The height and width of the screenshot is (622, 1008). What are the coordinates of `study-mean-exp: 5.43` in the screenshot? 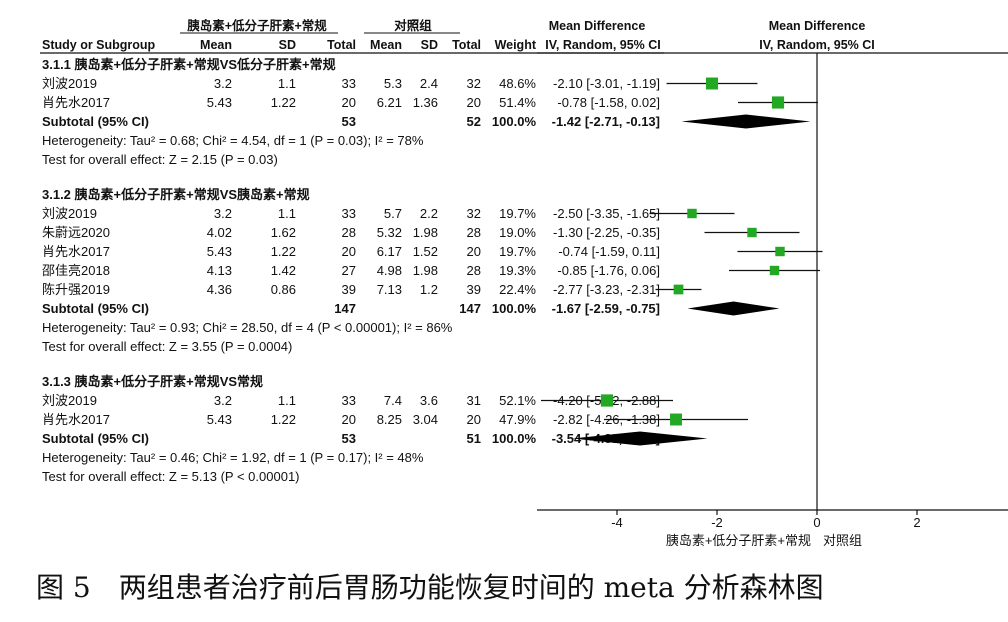 It's located at (219, 419).